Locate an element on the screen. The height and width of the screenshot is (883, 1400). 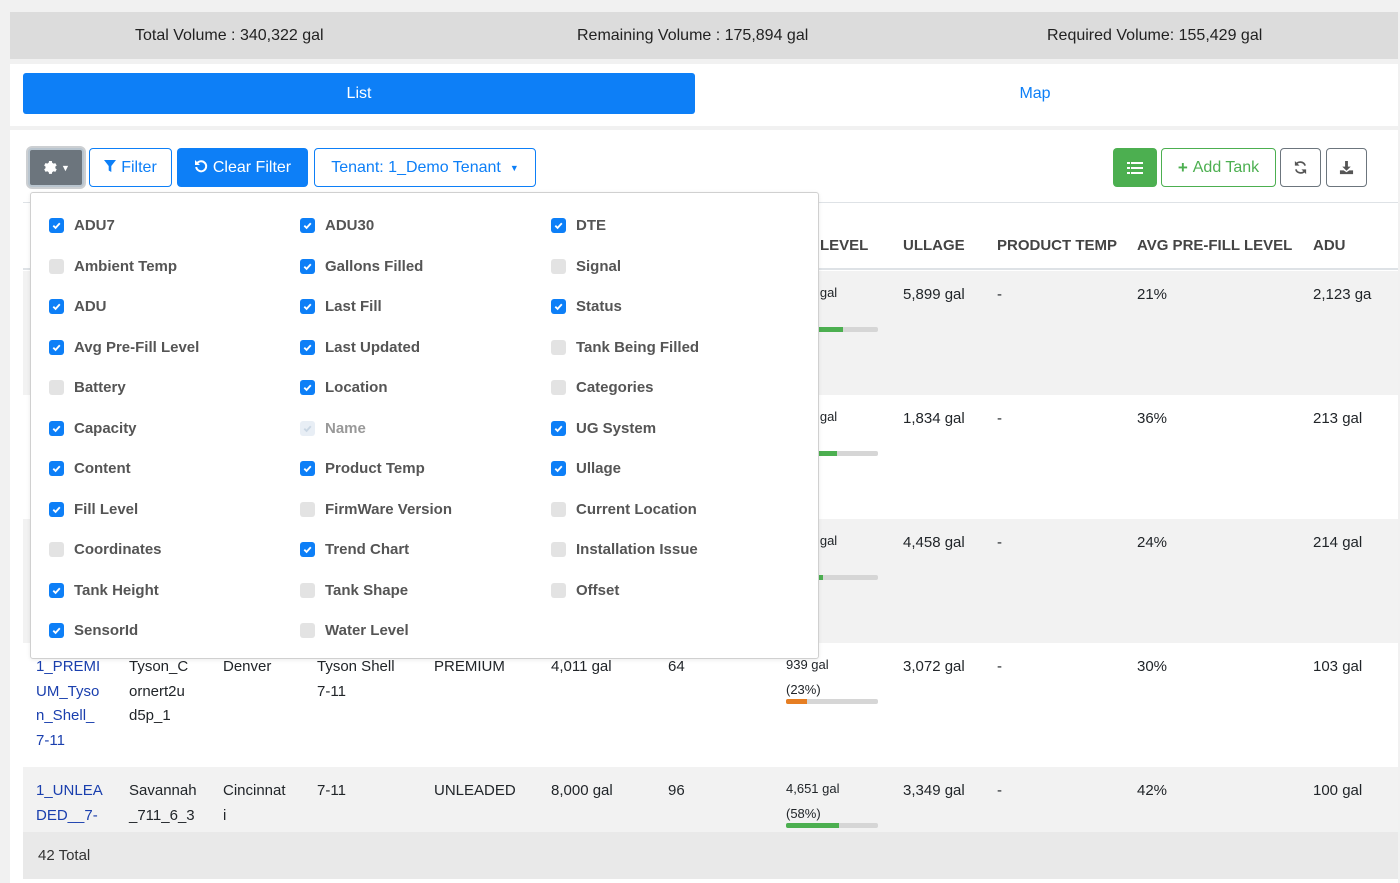
tank-name-link: UM_Tyso is located at coordinates (68, 691).